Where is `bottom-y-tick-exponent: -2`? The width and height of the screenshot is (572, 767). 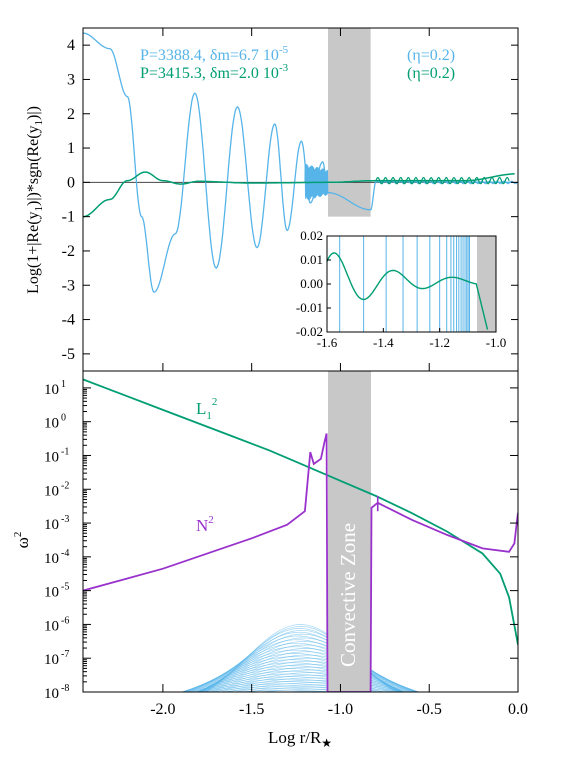 bottom-y-tick-exponent: -2 is located at coordinates (65, 485).